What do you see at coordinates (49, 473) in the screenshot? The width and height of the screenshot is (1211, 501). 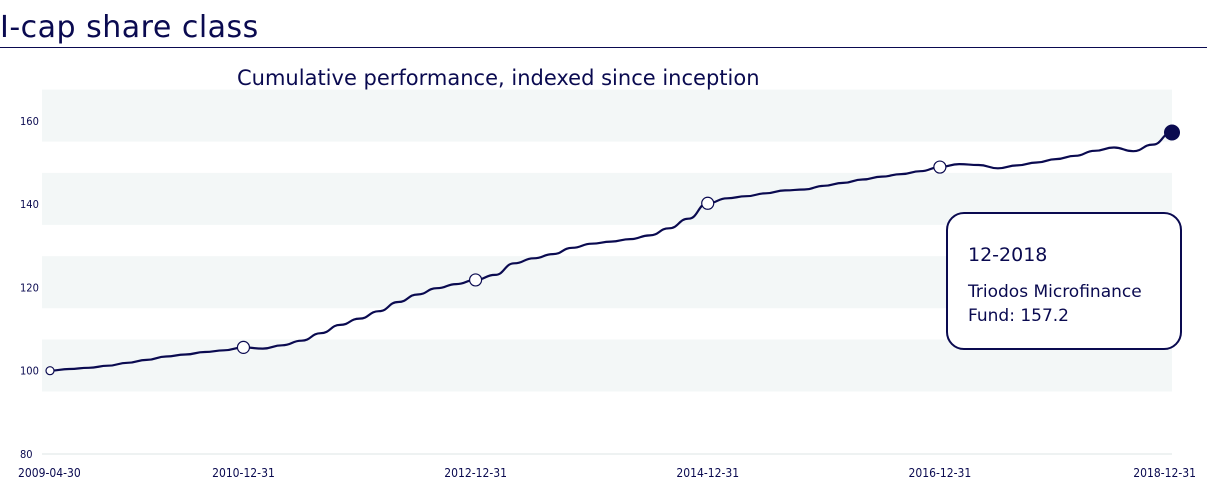 I see `x-tick-label: 2009-04-30` at bounding box center [49, 473].